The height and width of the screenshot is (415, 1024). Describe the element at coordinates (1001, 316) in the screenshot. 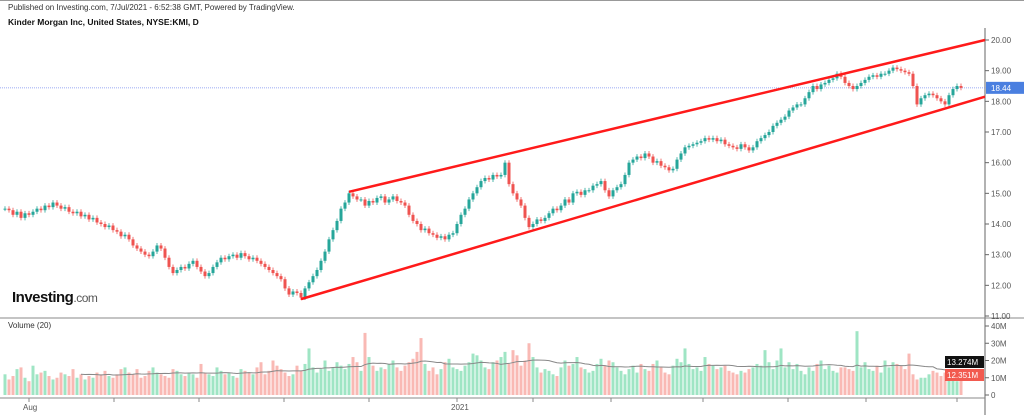

I see `price-tick-label: 11.00` at that location.